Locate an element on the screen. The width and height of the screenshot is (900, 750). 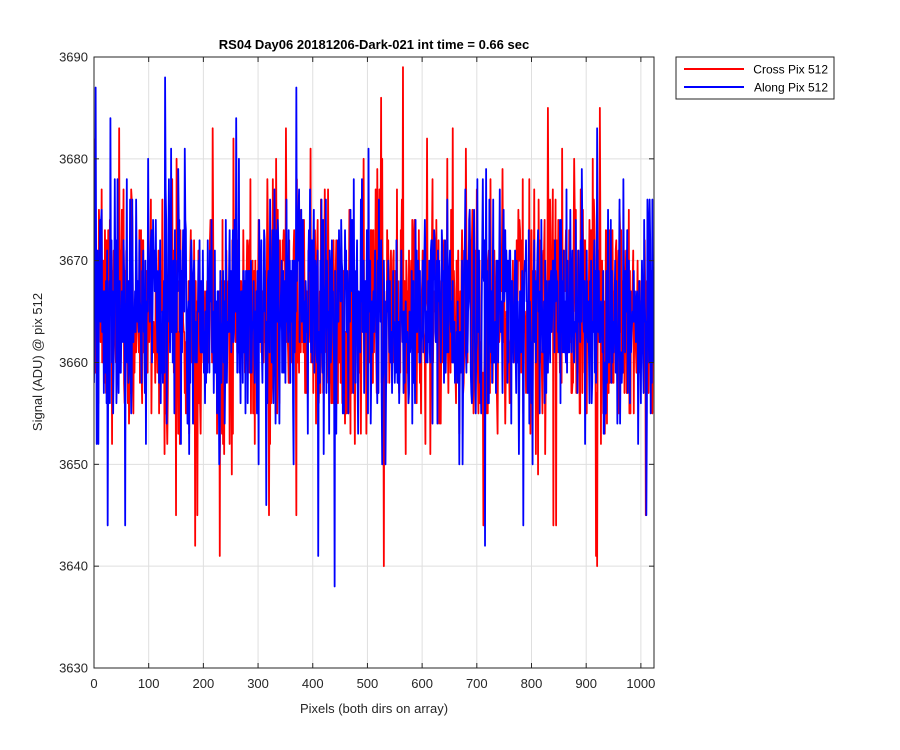
x-tick-label: 300 is located at coordinates (258, 683).